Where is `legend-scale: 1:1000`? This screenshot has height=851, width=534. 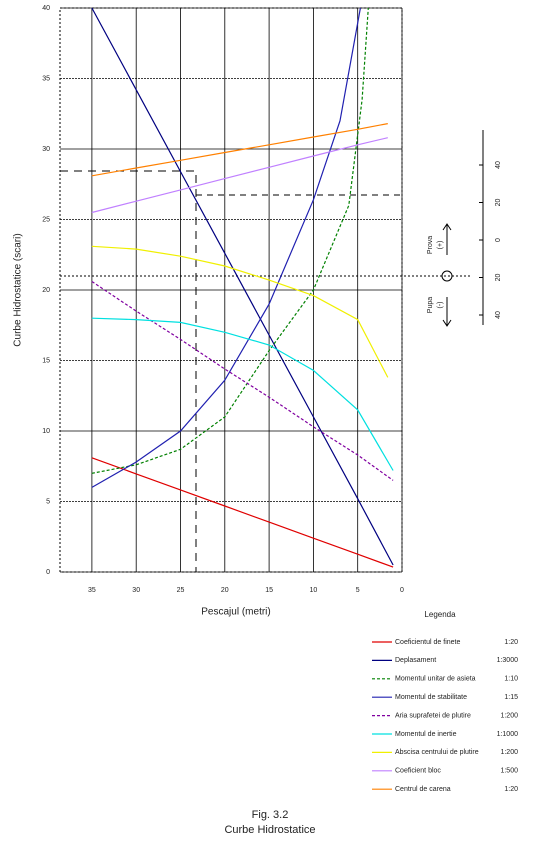
legend-scale: 1:1000 is located at coordinates (508, 734).